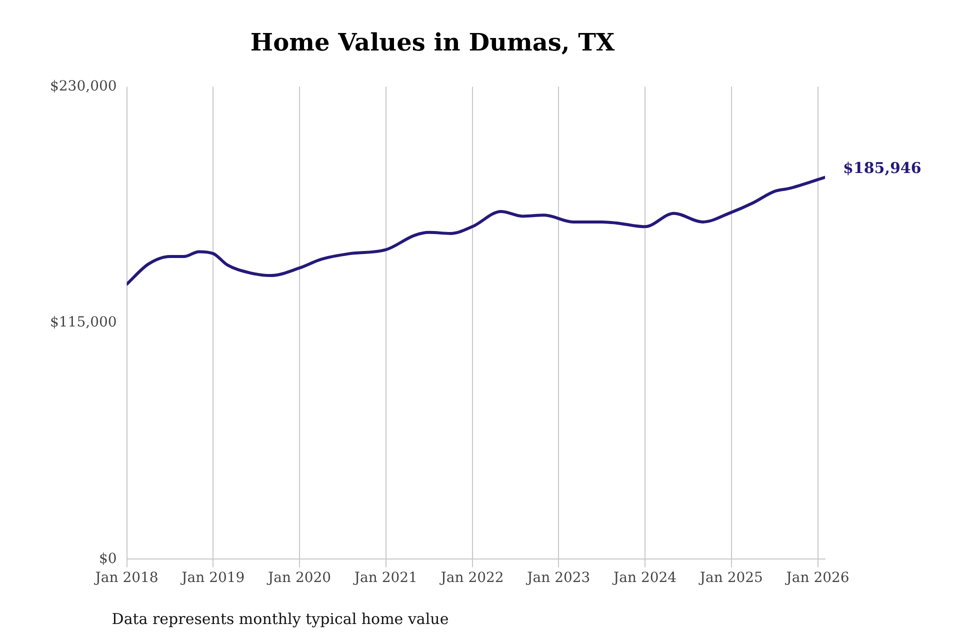 Image resolution: width=960 pixels, height=640 pixels. I want to click on x-tick-label: Jan 2022, so click(471, 578).